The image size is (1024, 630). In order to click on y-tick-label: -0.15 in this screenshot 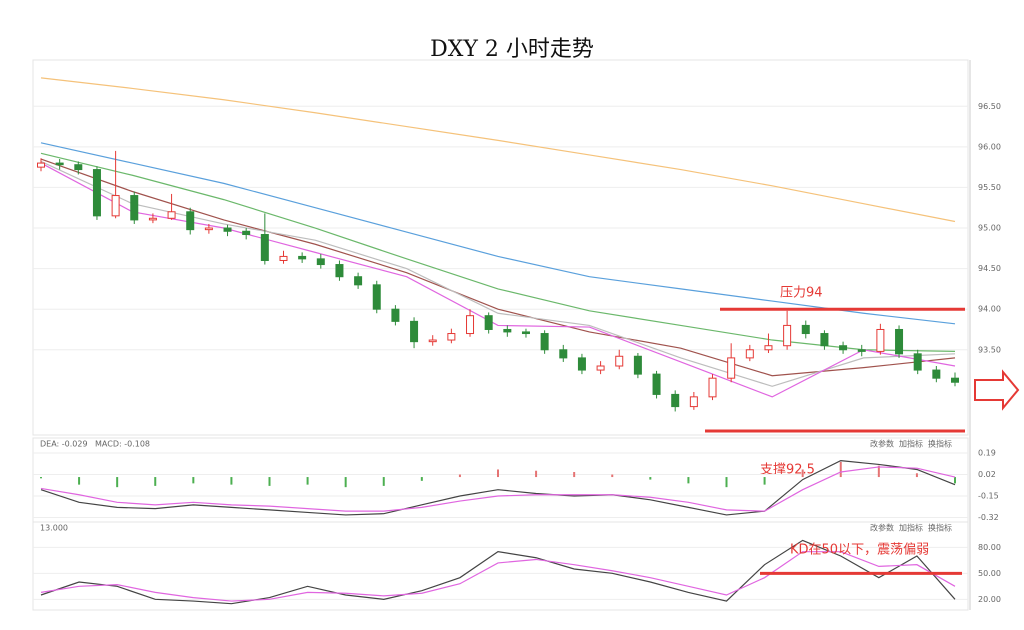, I will do `click(988, 496)`.